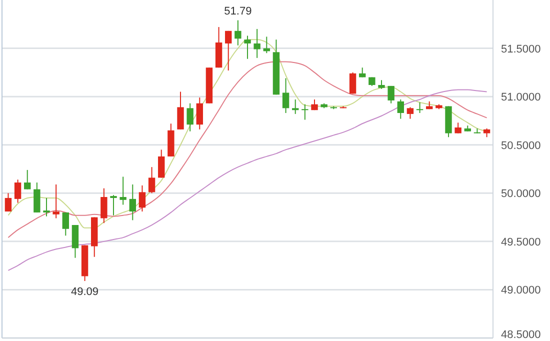  Describe the element at coordinates (521, 194) in the screenshot. I see `y-tick-label: 50.0000` at that location.